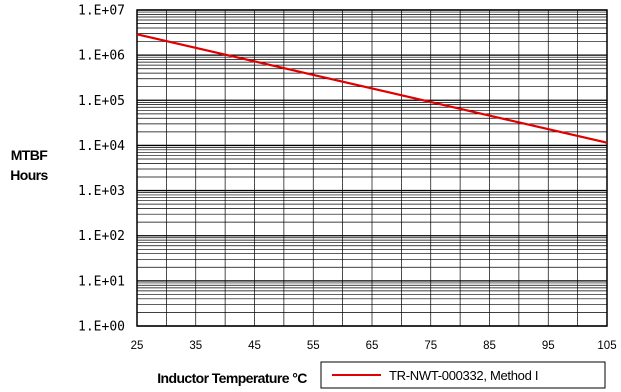 This screenshot has width=621, height=392. Describe the element at coordinates (101, 101) in the screenshot. I see `y-tick-label: 1.E+05` at that location.